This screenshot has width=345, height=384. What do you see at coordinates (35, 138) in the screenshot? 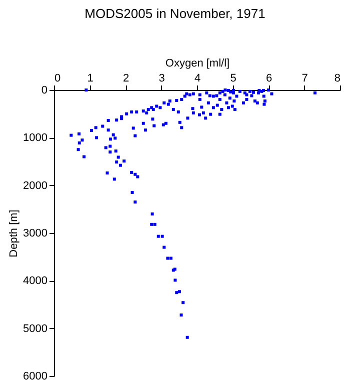
I see `y-tick-label: 1000` at bounding box center [35, 138].